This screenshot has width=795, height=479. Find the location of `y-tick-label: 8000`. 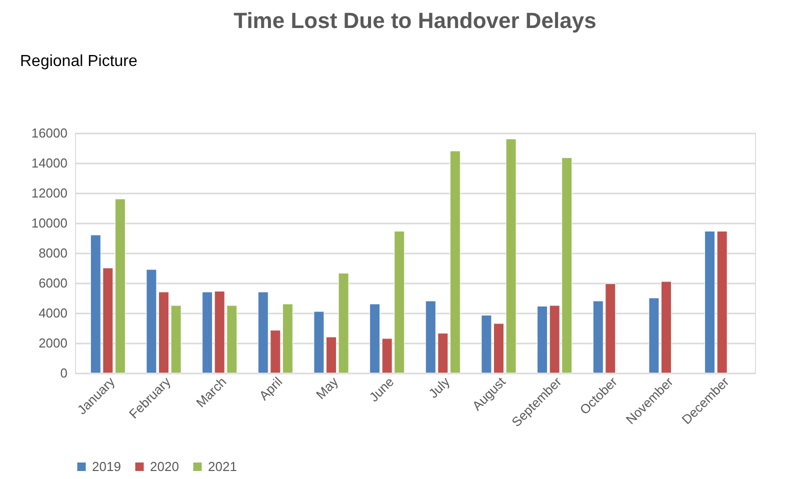

y-tick-label: 8000 is located at coordinates (53, 253).